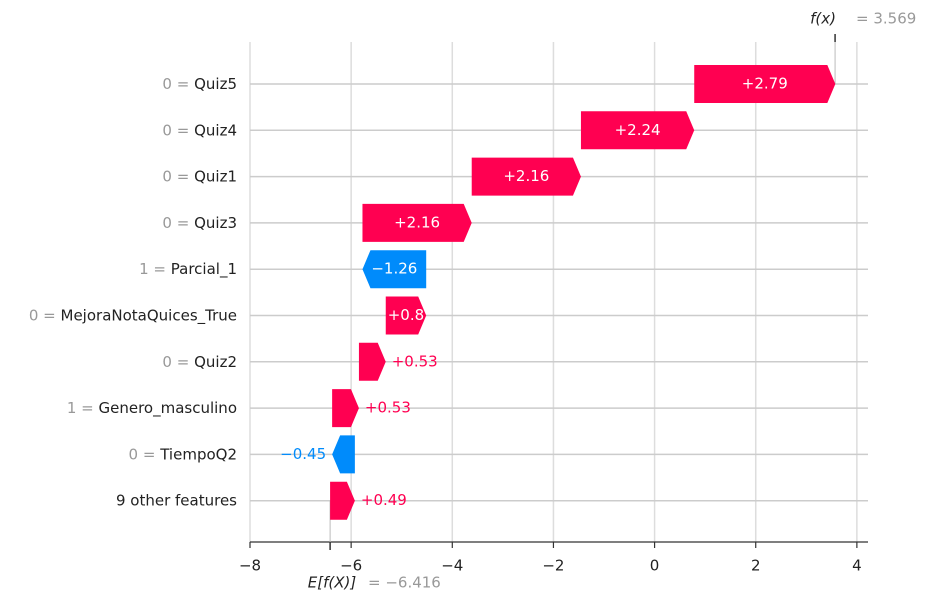  I want to click on value-label: +2.24, so click(638, 130).